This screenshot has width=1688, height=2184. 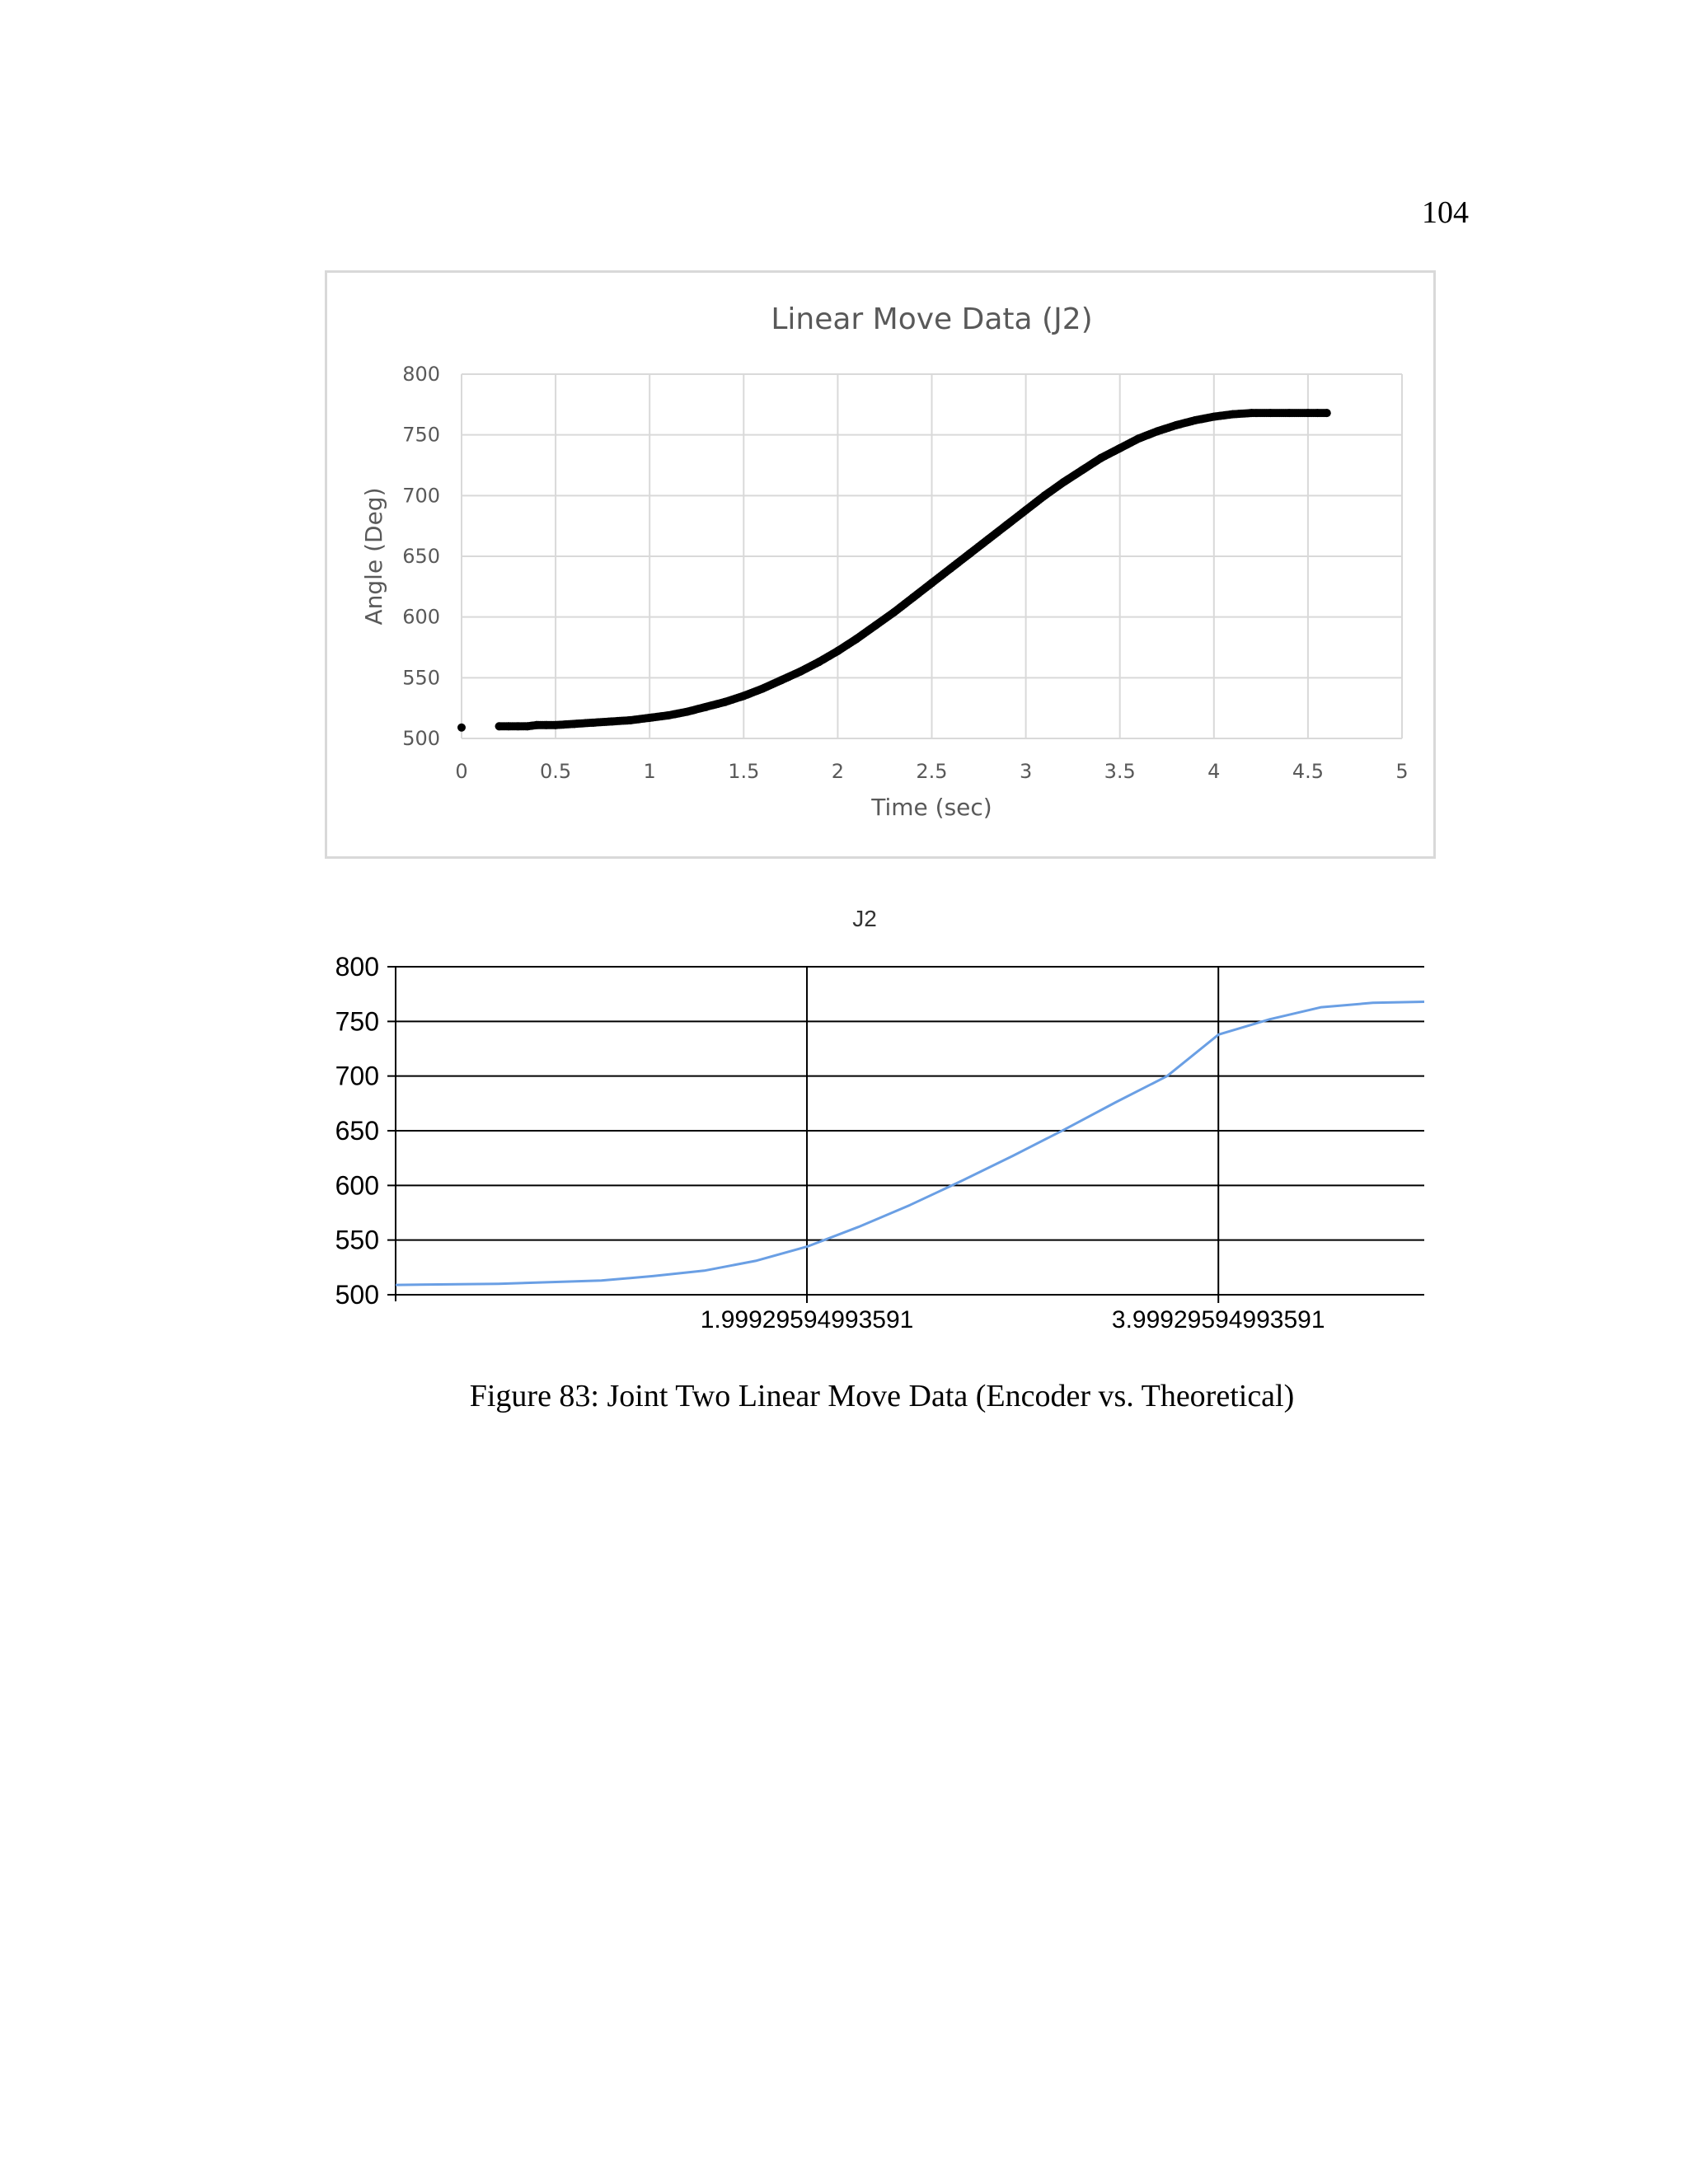 I want to click on x-tick-label: 1.5, so click(x=744, y=771).